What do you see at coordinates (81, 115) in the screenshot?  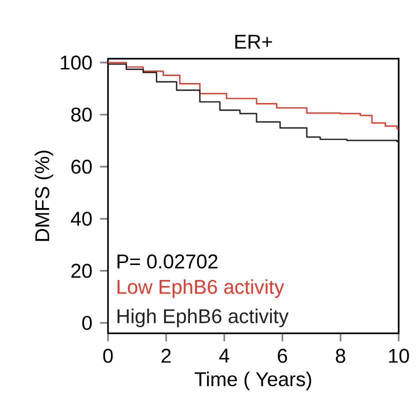 I see `y-tick-label: 80` at bounding box center [81, 115].